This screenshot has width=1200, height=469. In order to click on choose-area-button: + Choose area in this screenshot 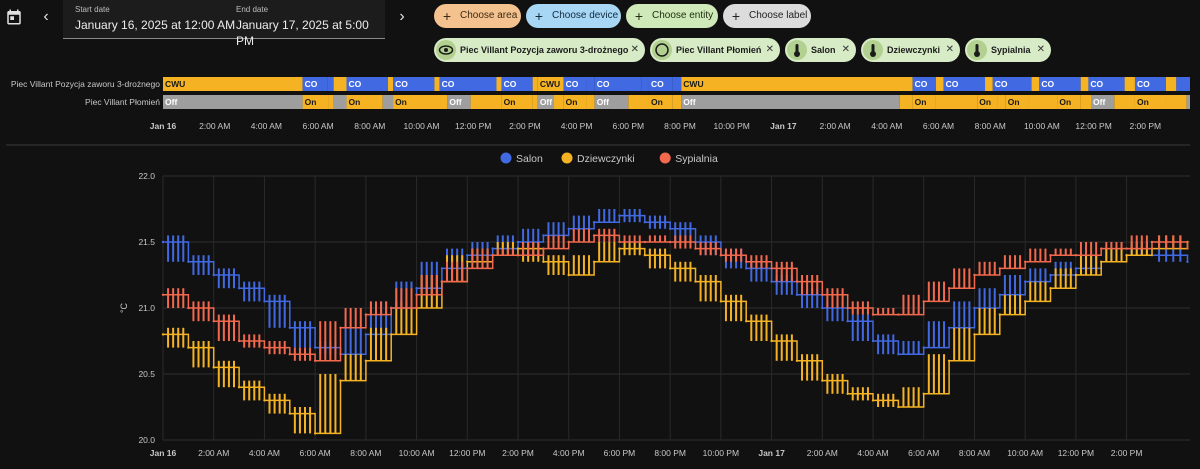, I will do `click(477, 16)`.